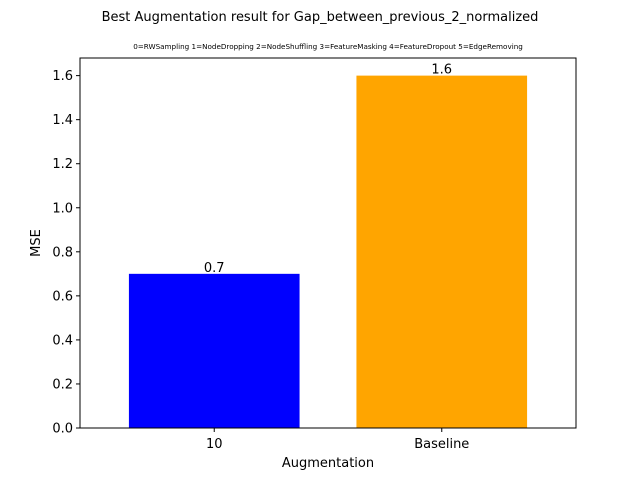  What do you see at coordinates (36, 243) in the screenshot?
I see `y-axis-label: MSE` at bounding box center [36, 243].